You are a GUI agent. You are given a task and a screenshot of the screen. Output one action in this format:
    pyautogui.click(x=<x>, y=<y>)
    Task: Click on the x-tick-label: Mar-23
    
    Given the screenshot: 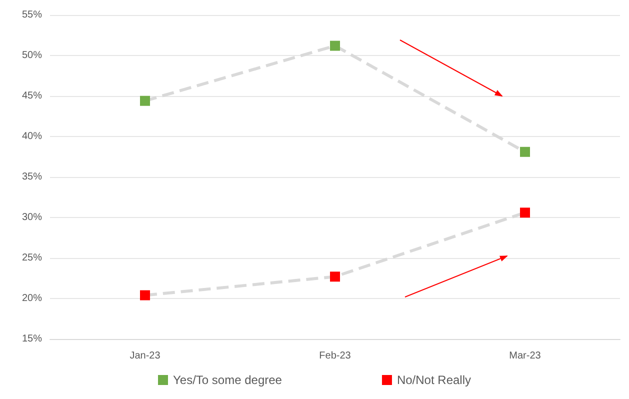 What is the action you would take?
    pyautogui.click(x=525, y=356)
    